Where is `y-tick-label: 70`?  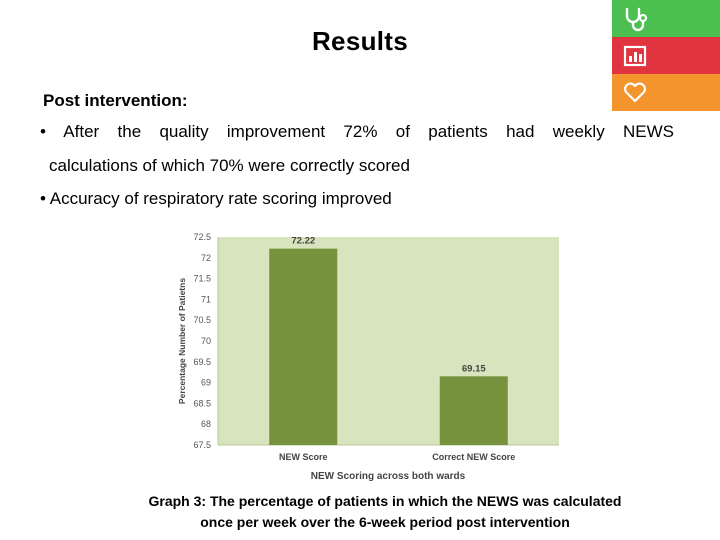 y-tick-label: 70 is located at coordinates (206, 341).